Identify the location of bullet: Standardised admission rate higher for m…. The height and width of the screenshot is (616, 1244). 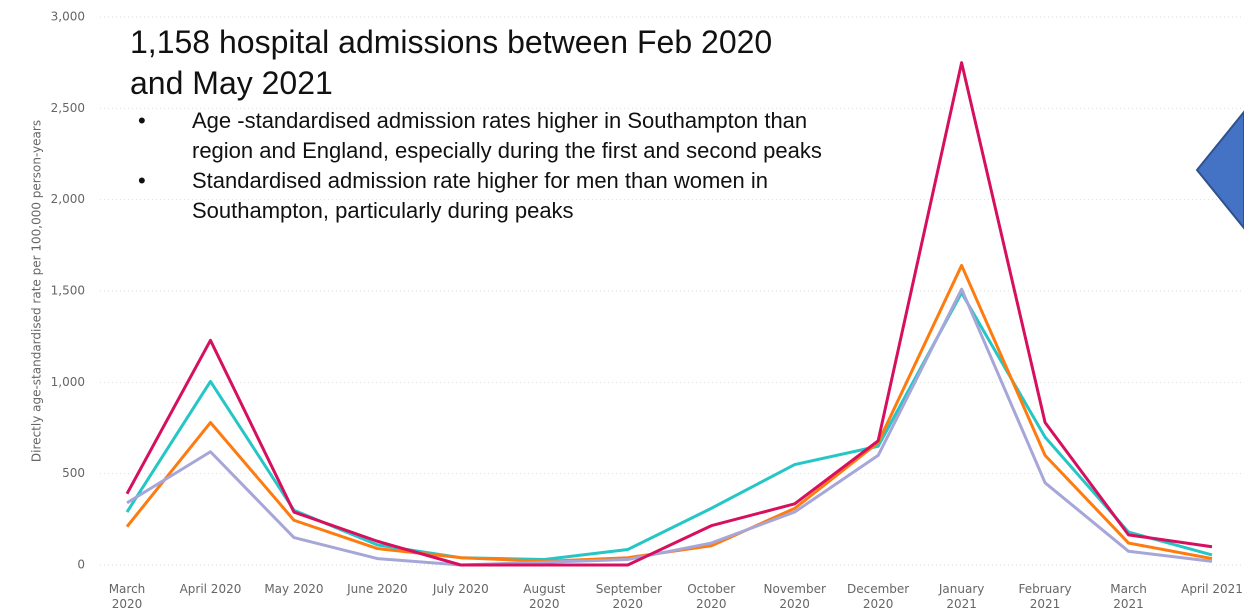
(486, 196).